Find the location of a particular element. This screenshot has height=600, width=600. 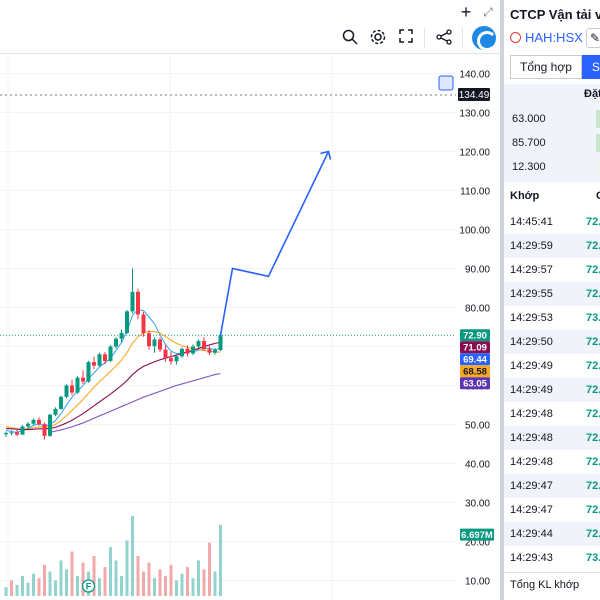

trade-time: 14:29:59 is located at coordinates (531, 246).